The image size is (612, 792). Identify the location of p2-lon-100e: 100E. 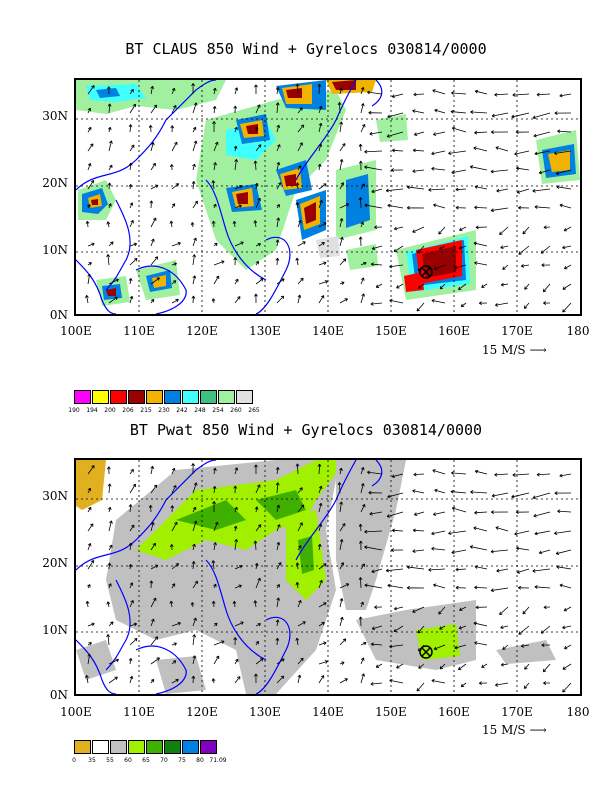
(76, 712).